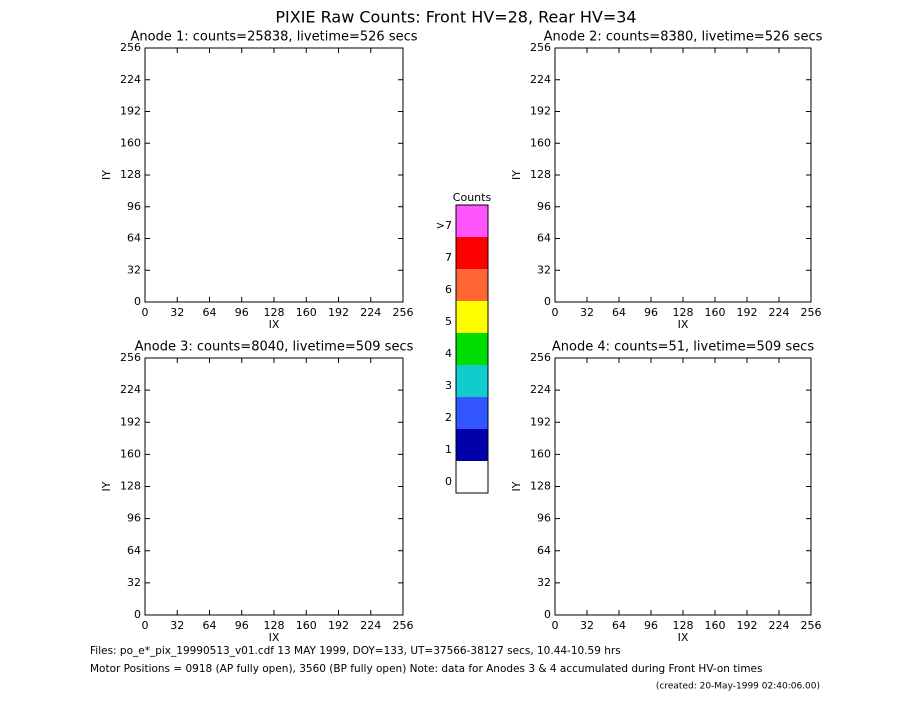 This screenshot has width=913, height=705. Describe the element at coordinates (683, 347) in the screenshot. I see `panel-title: Anode 4: counts=51, livetime=509 secs` at that location.